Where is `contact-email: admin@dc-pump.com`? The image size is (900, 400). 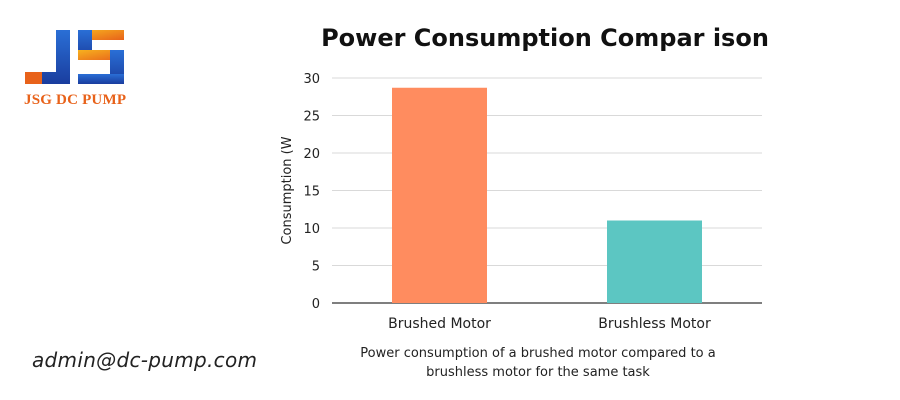 contact-email: admin@dc-pump.com is located at coordinates (145, 360).